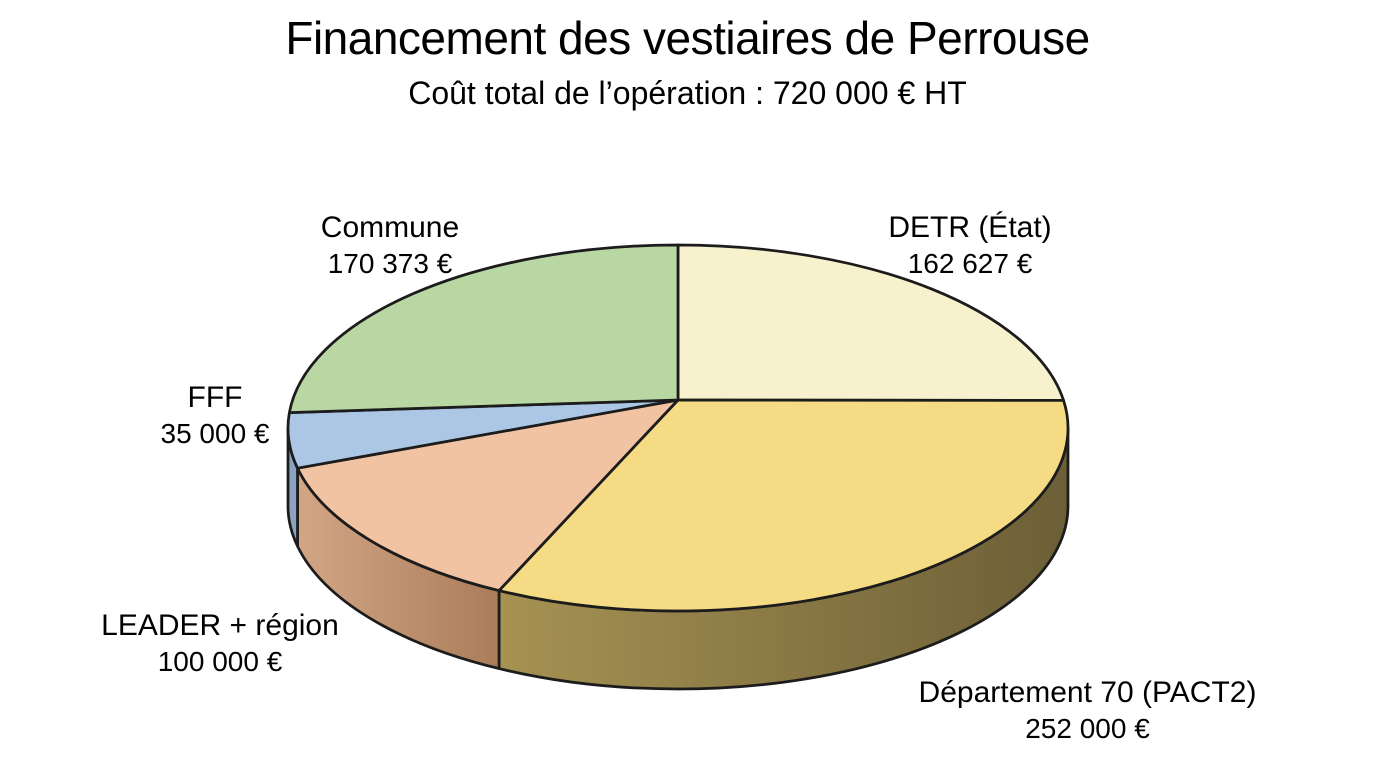  I want to click on slice-label: LEADER + région, so click(220, 625).